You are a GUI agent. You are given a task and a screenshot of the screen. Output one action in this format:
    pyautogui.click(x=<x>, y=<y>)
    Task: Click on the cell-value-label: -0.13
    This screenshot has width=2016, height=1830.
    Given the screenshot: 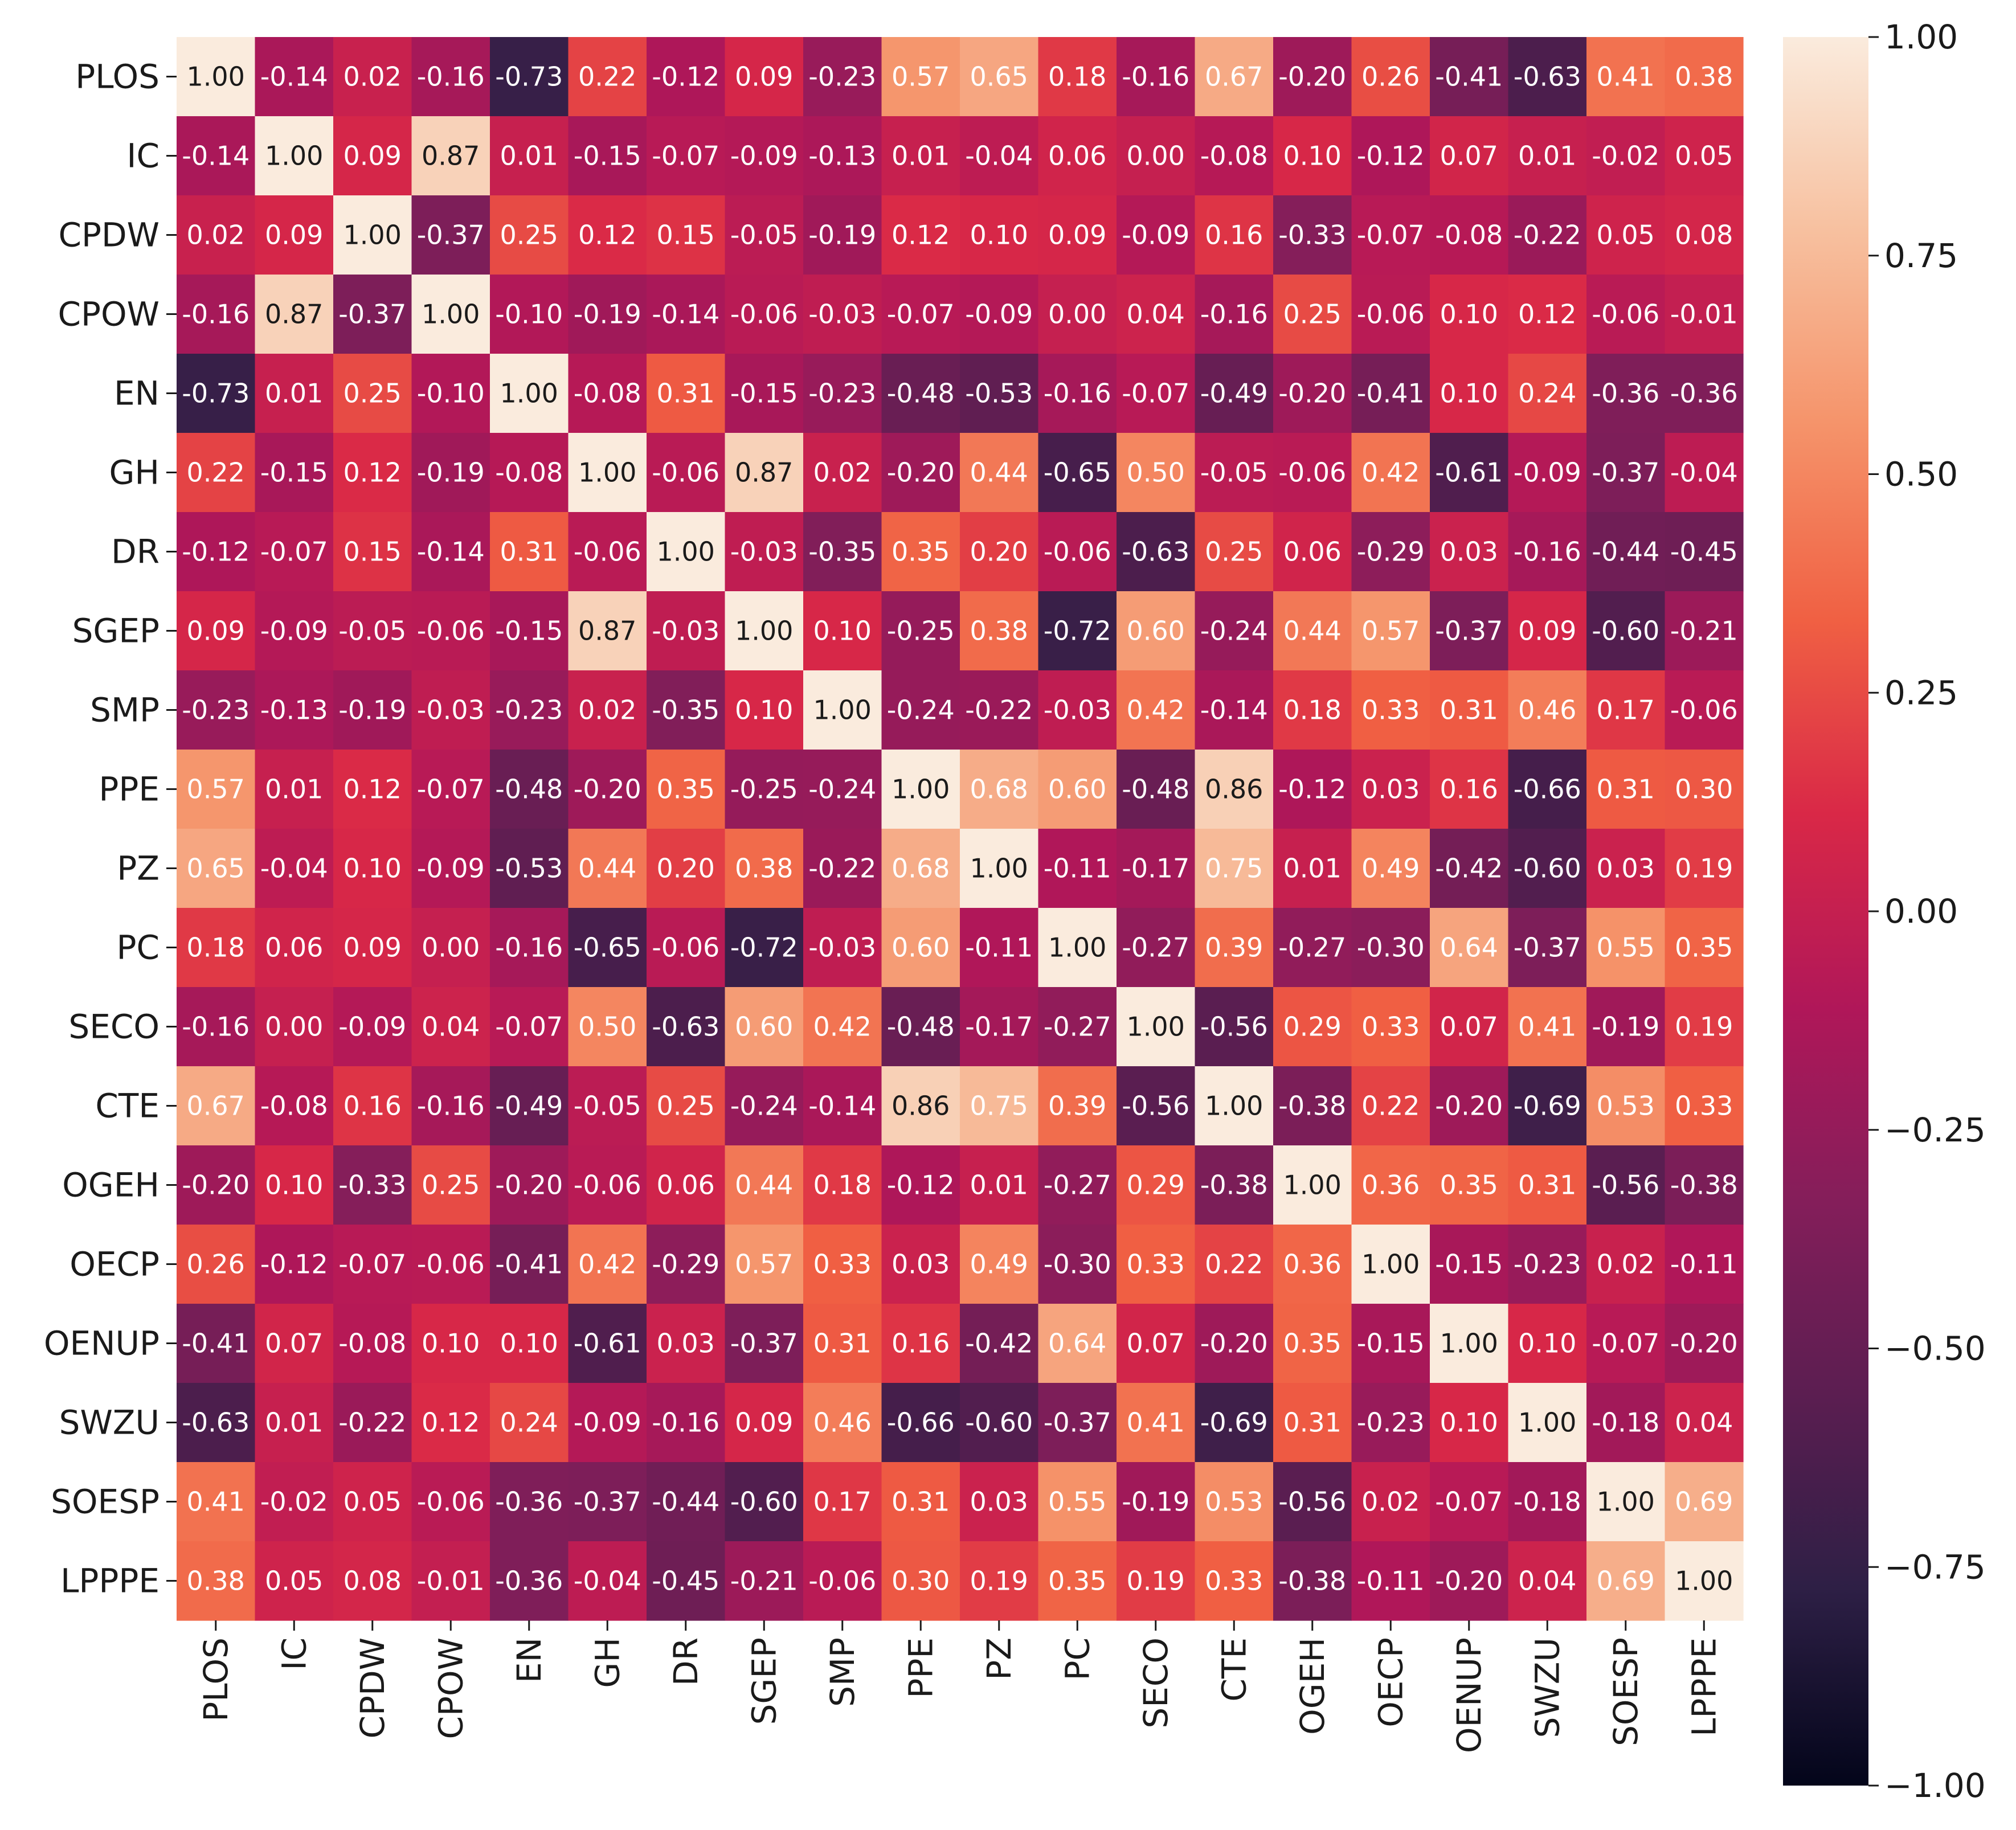 What is the action you would take?
    pyautogui.click(x=294, y=710)
    